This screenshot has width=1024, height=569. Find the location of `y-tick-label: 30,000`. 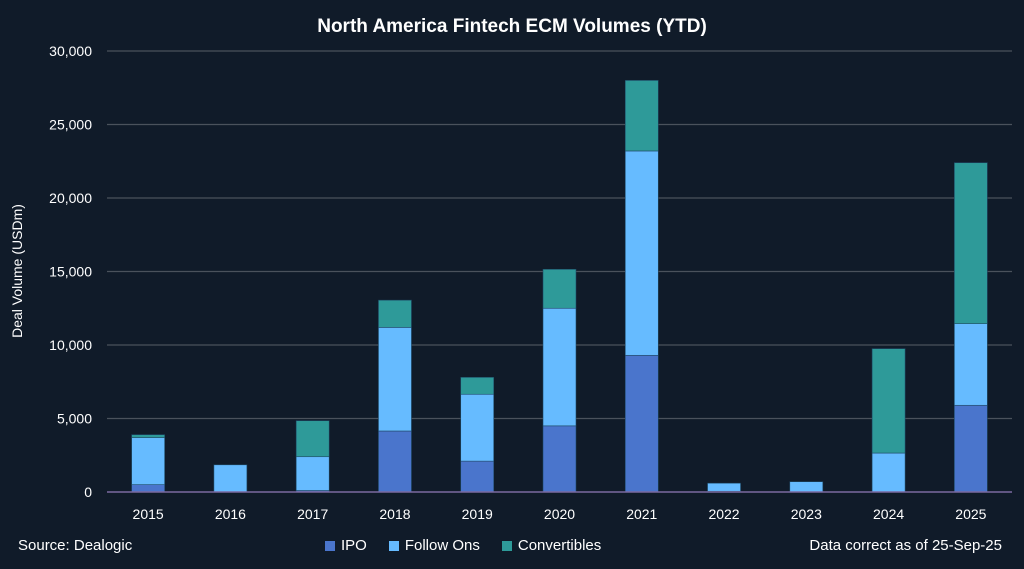

y-tick-label: 30,000 is located at coordinates (70, 51).